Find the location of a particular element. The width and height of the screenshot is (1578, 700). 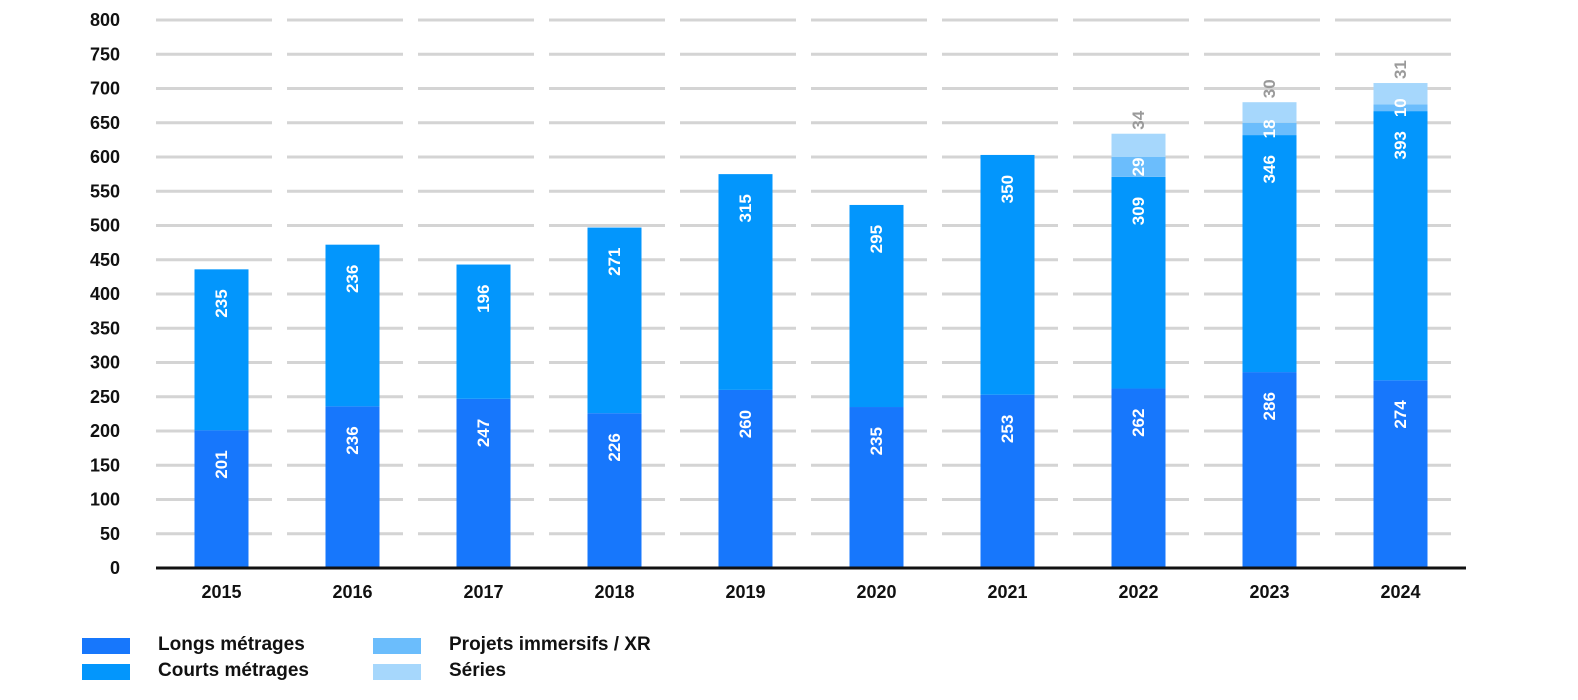

x-tick-label: 2016 is located at coordinates (352, 592).